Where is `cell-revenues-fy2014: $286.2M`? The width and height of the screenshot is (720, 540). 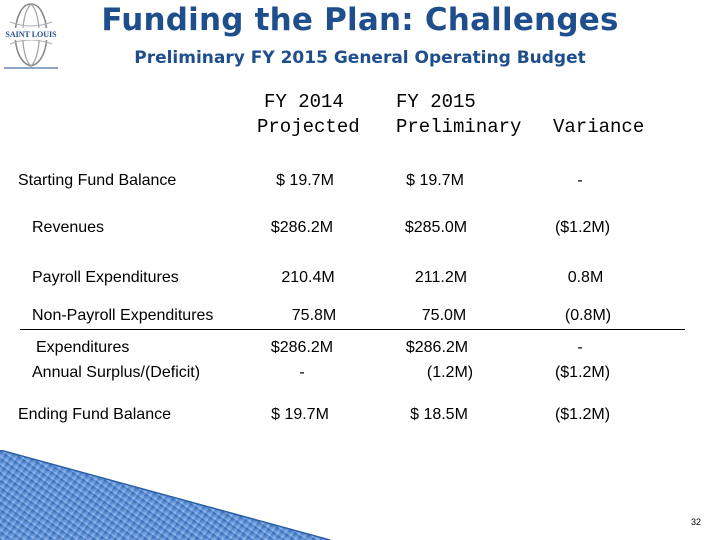 cell-revenues-fy2014: $286.2M is located at coordinates (302, 227).